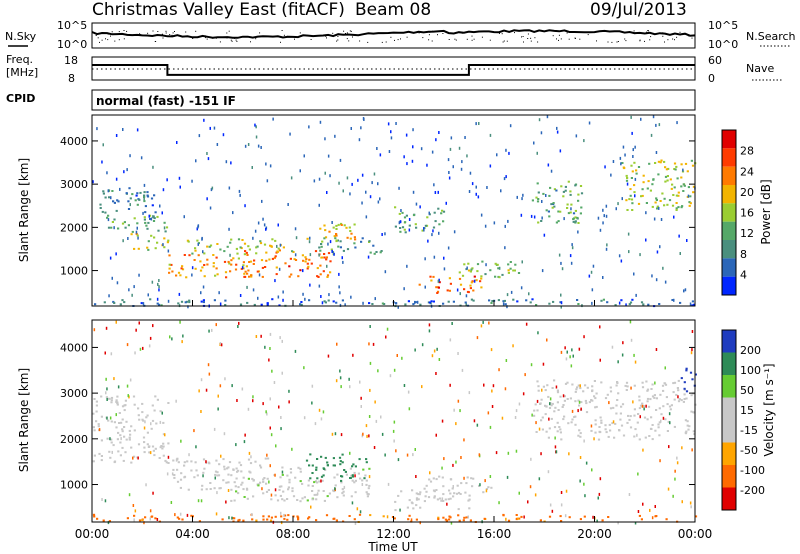 This screenshot has height=554, width=800. I want to click on colorbar-tick-label: 20, so click(747, 192).